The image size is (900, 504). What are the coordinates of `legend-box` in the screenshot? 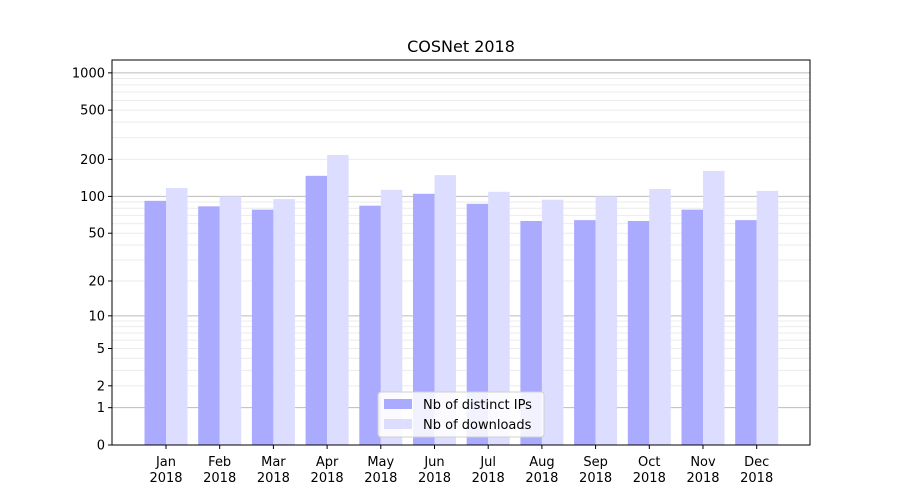 It's located at (461, 414).